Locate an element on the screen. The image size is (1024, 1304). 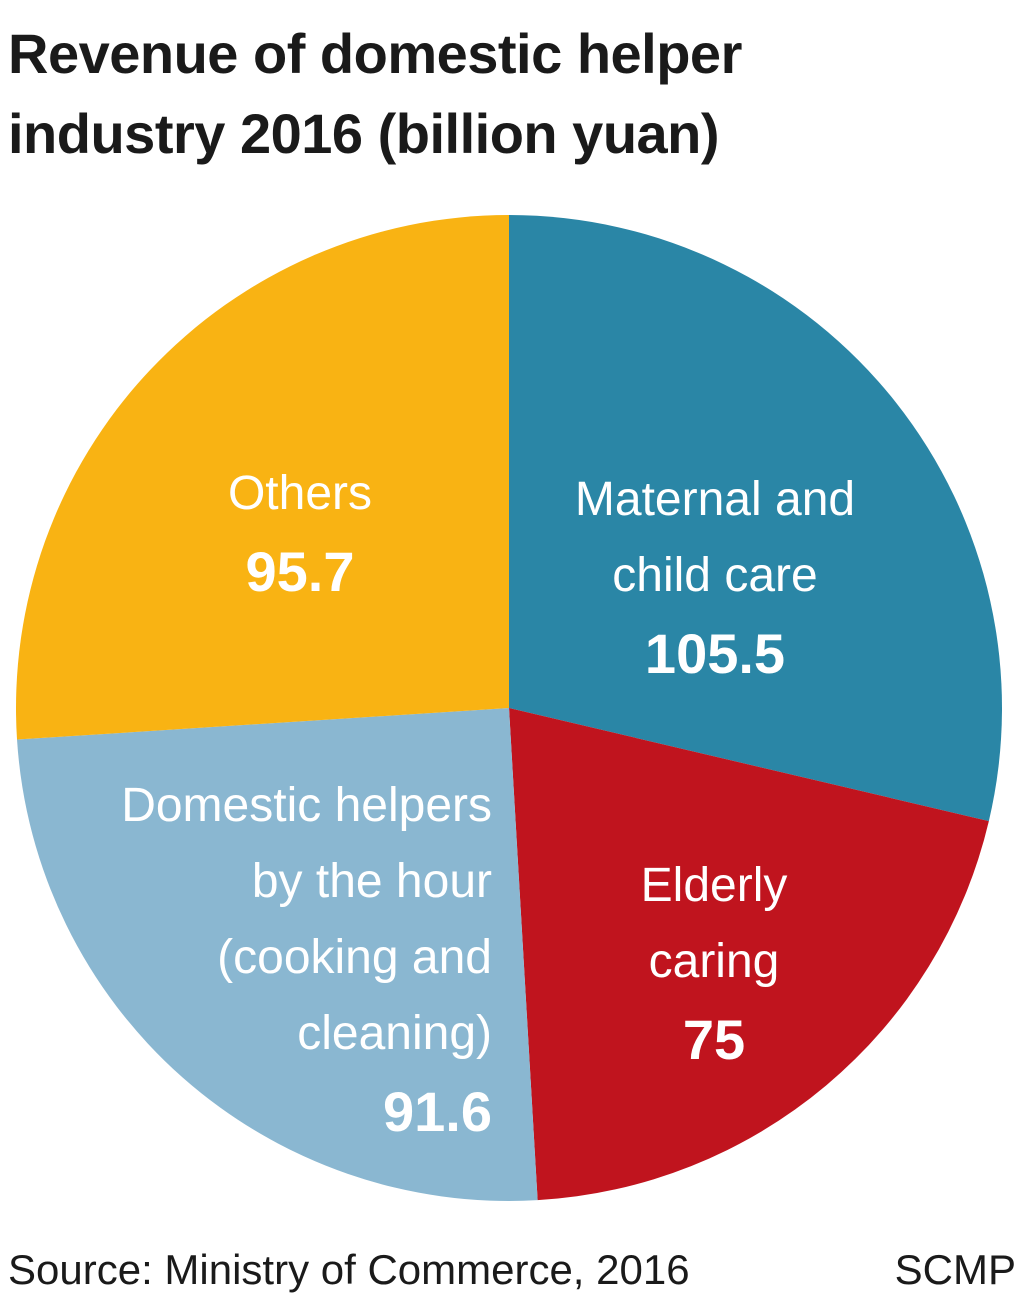
slice-label-elderly-caring: Elderly caring 75 is located at coordinates (714, 964).